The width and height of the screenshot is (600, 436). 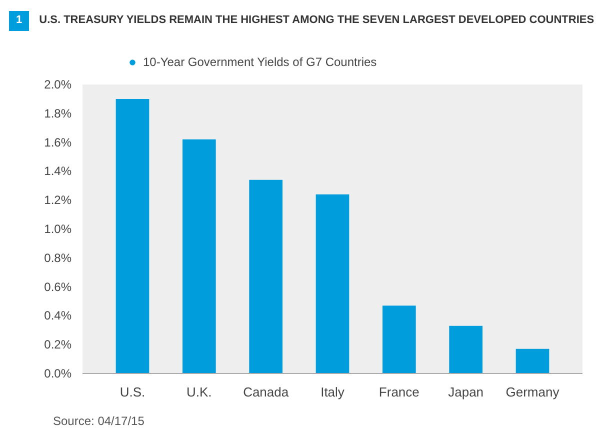 I want to click on source-note: Source: 04/17/15, so click(x=98, y=421).